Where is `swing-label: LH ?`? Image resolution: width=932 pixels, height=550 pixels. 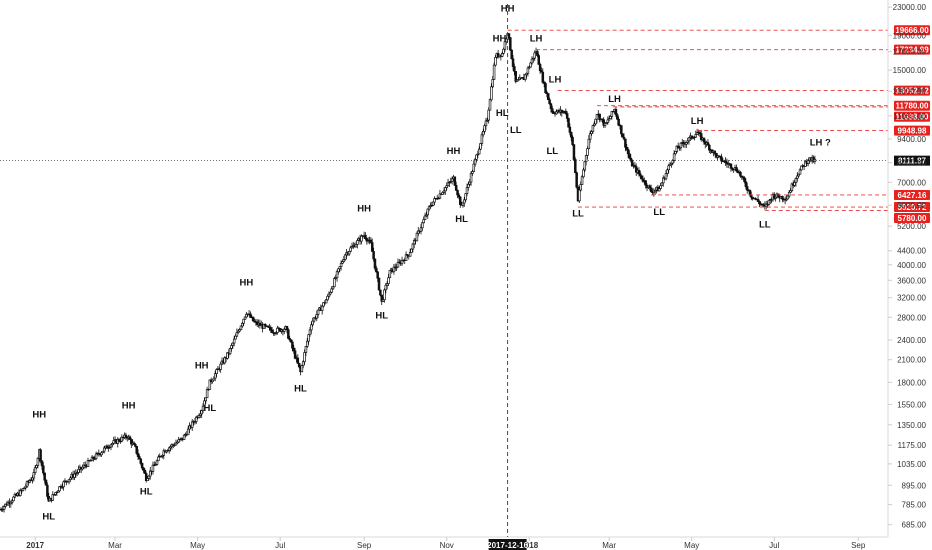 swing-label: LH ? is located at coordinates (820, 142).